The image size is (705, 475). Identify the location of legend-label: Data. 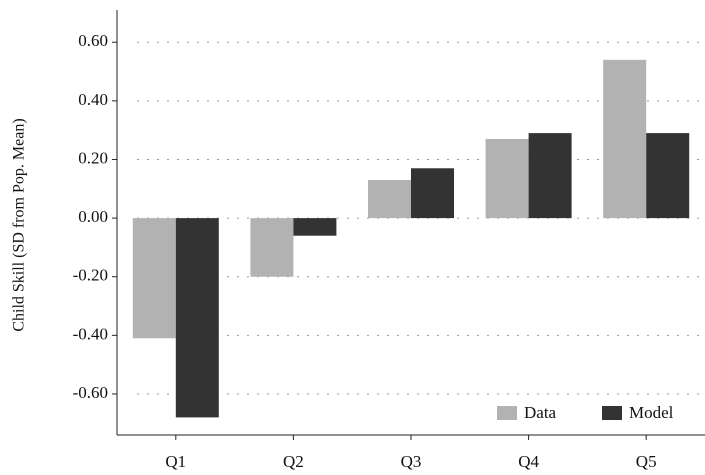
(540, 412).